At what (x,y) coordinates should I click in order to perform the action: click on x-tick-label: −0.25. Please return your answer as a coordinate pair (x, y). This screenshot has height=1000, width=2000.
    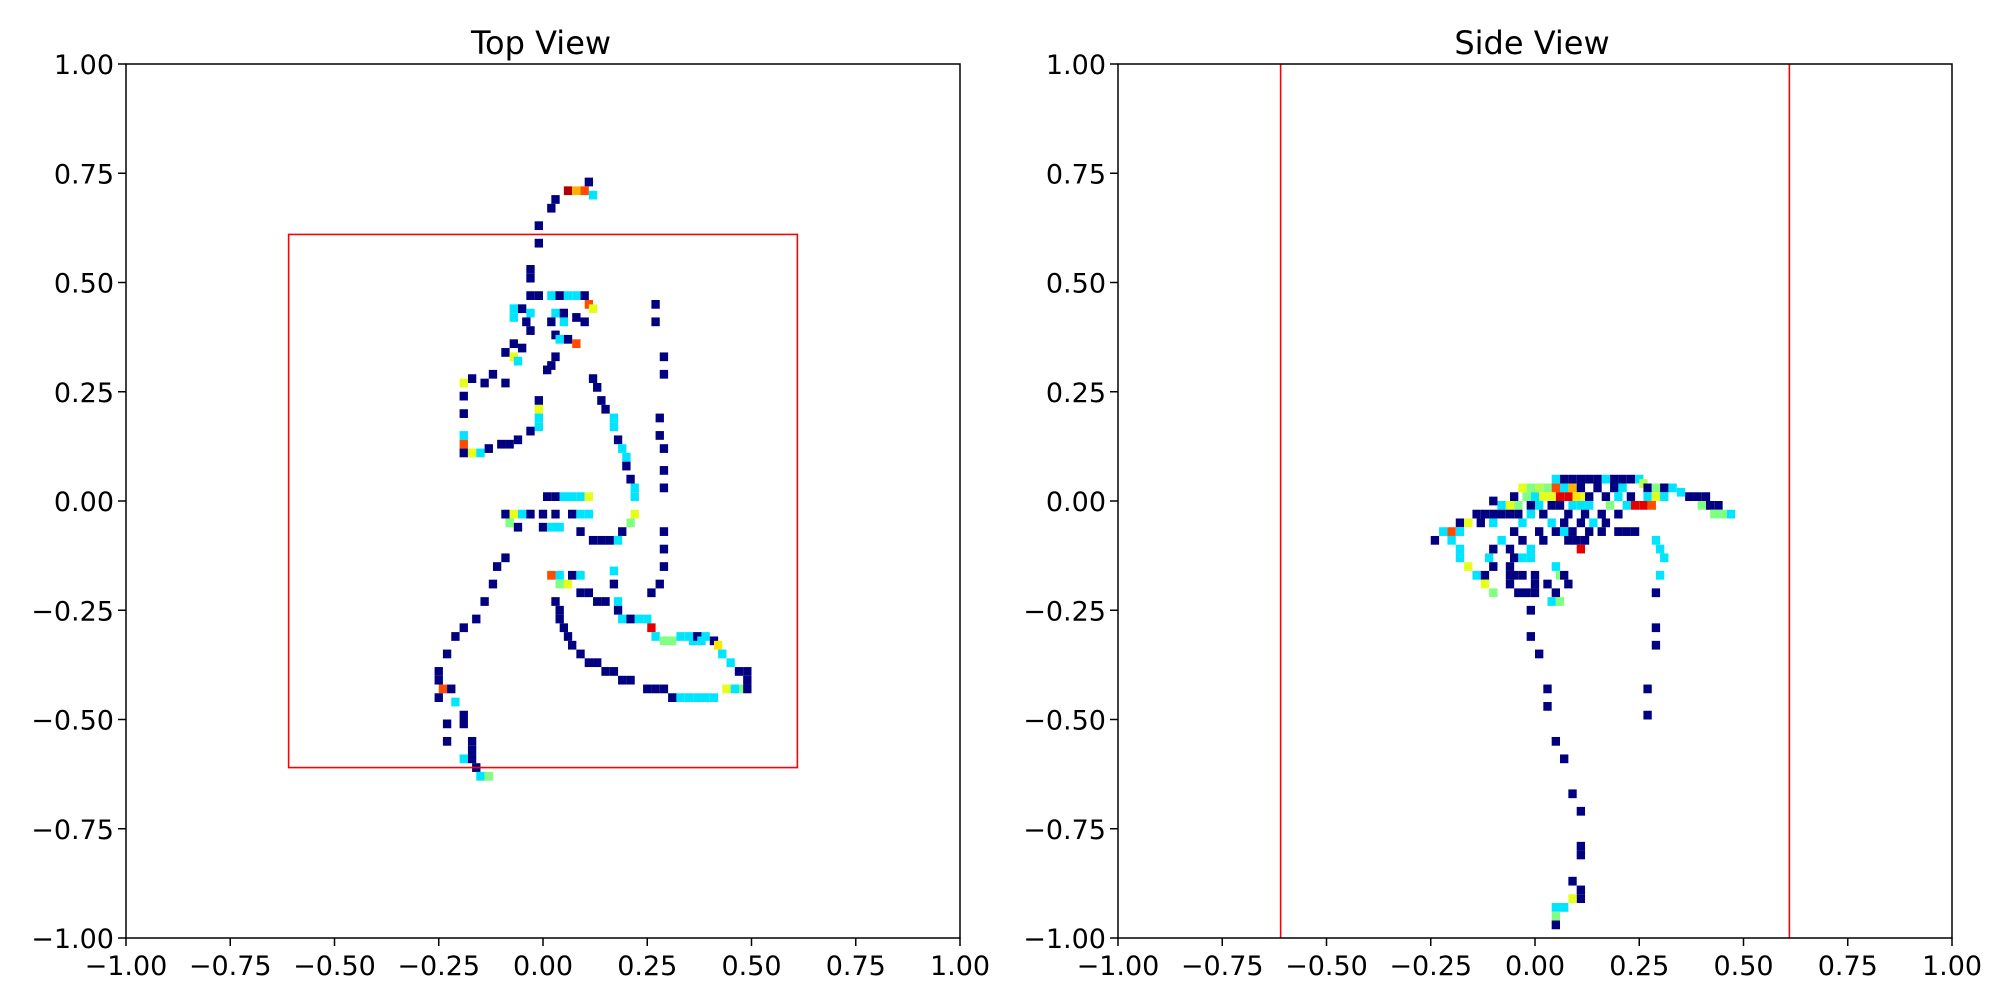
    Looking at the image, I should click on (438, 966).